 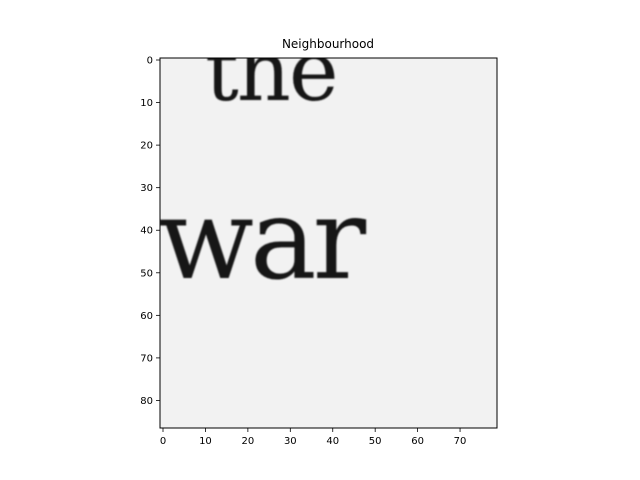 What do you see at coordinates (262, 240) in the screenshot?
I see `image-word-war: war` at bounding box center [262, 240].